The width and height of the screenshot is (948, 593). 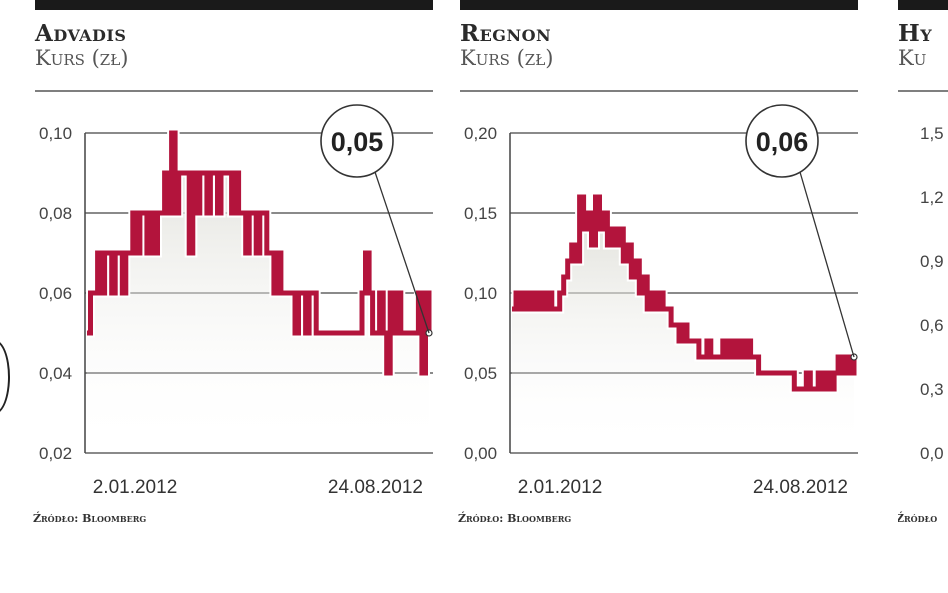 I want to click on y-tick-label: 0,02, so click(x=55, y=453).